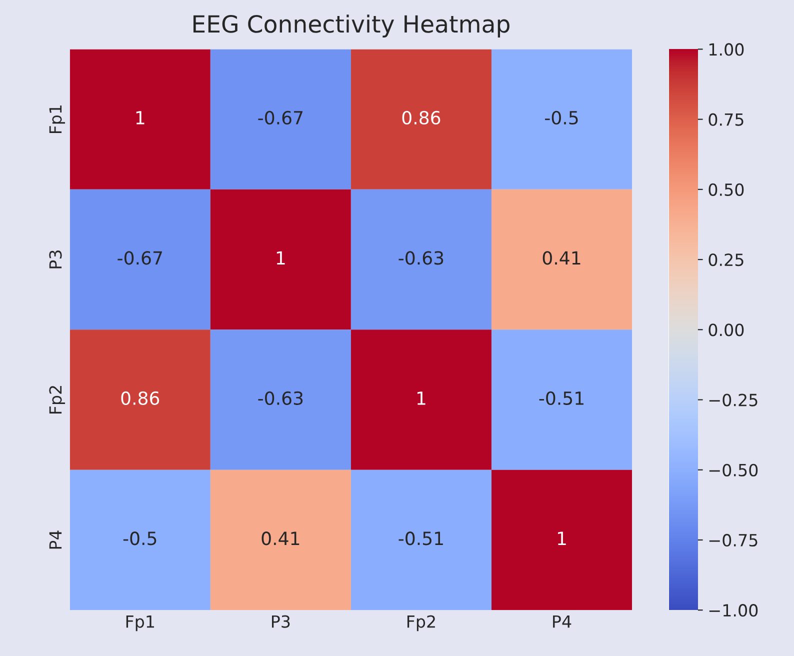  I want to click on color-bar-label: −0.75, so click(733, 540).